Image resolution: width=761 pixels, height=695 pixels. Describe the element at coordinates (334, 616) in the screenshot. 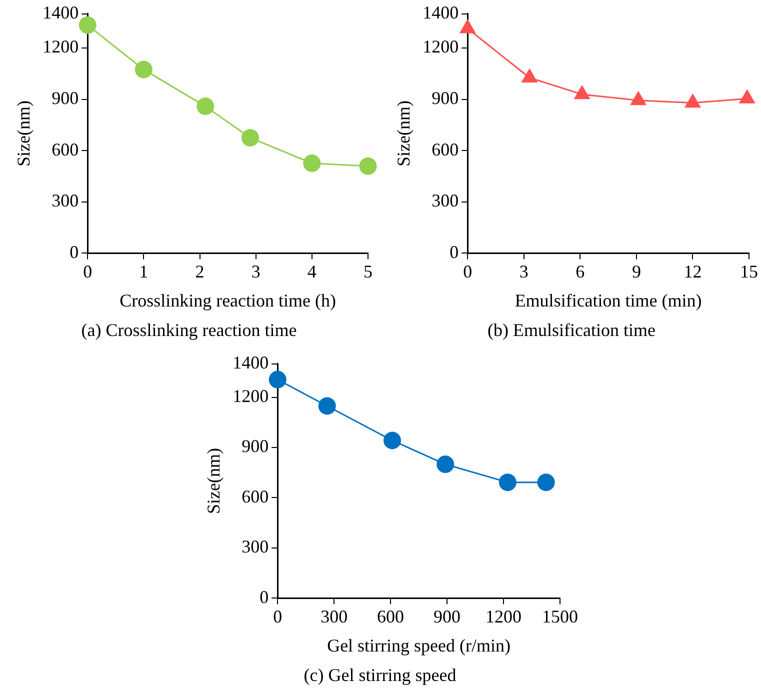

I see `x-tick-label: 300` at that location.